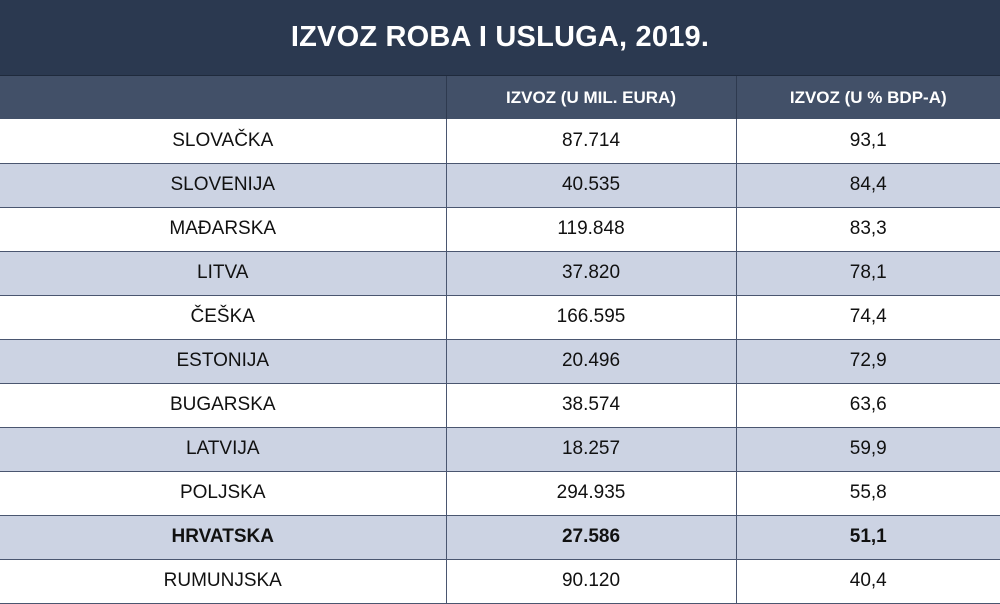  What do you see at coordinates (590, 537) in the screenshot?
I see `export-meur-cell: 27.586` at bounding box center [590, 537].